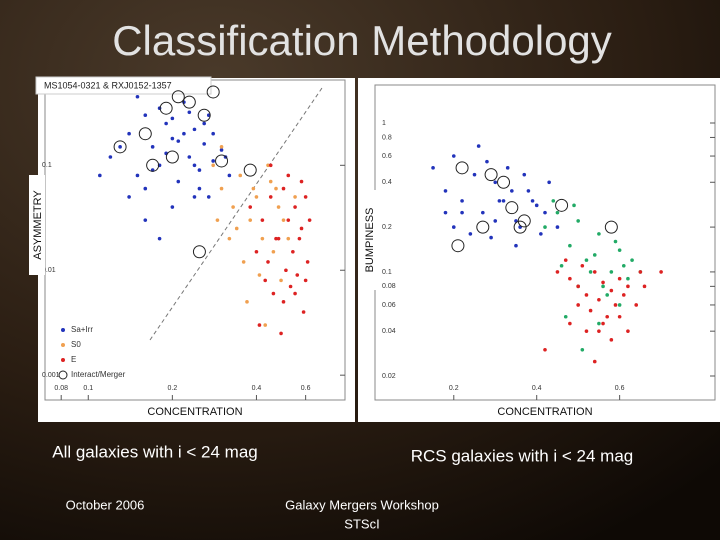  I want to click on subtitle-box, so click(123, 85).